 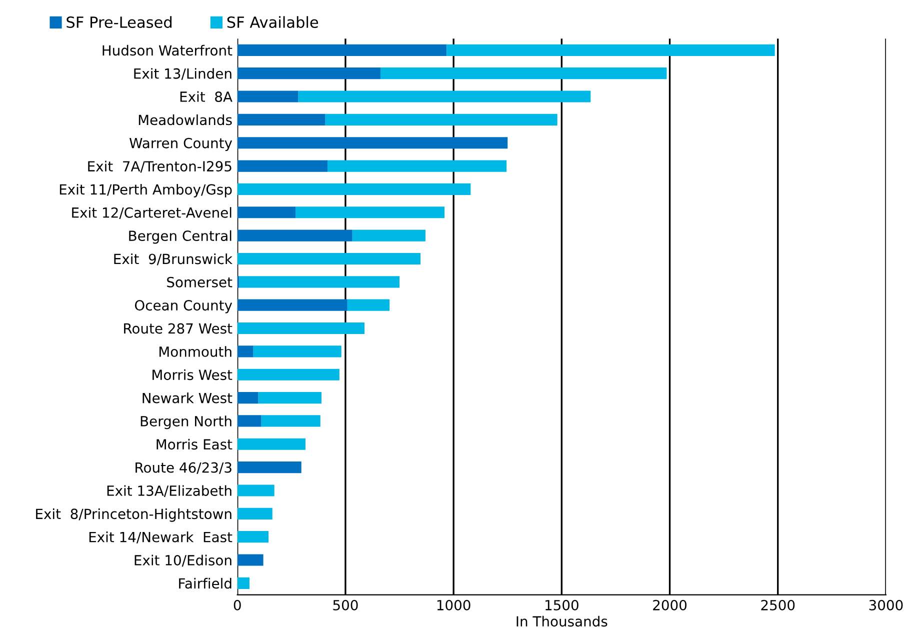 I want to click on x-tick-label: 500, so click(x=345, y=605).